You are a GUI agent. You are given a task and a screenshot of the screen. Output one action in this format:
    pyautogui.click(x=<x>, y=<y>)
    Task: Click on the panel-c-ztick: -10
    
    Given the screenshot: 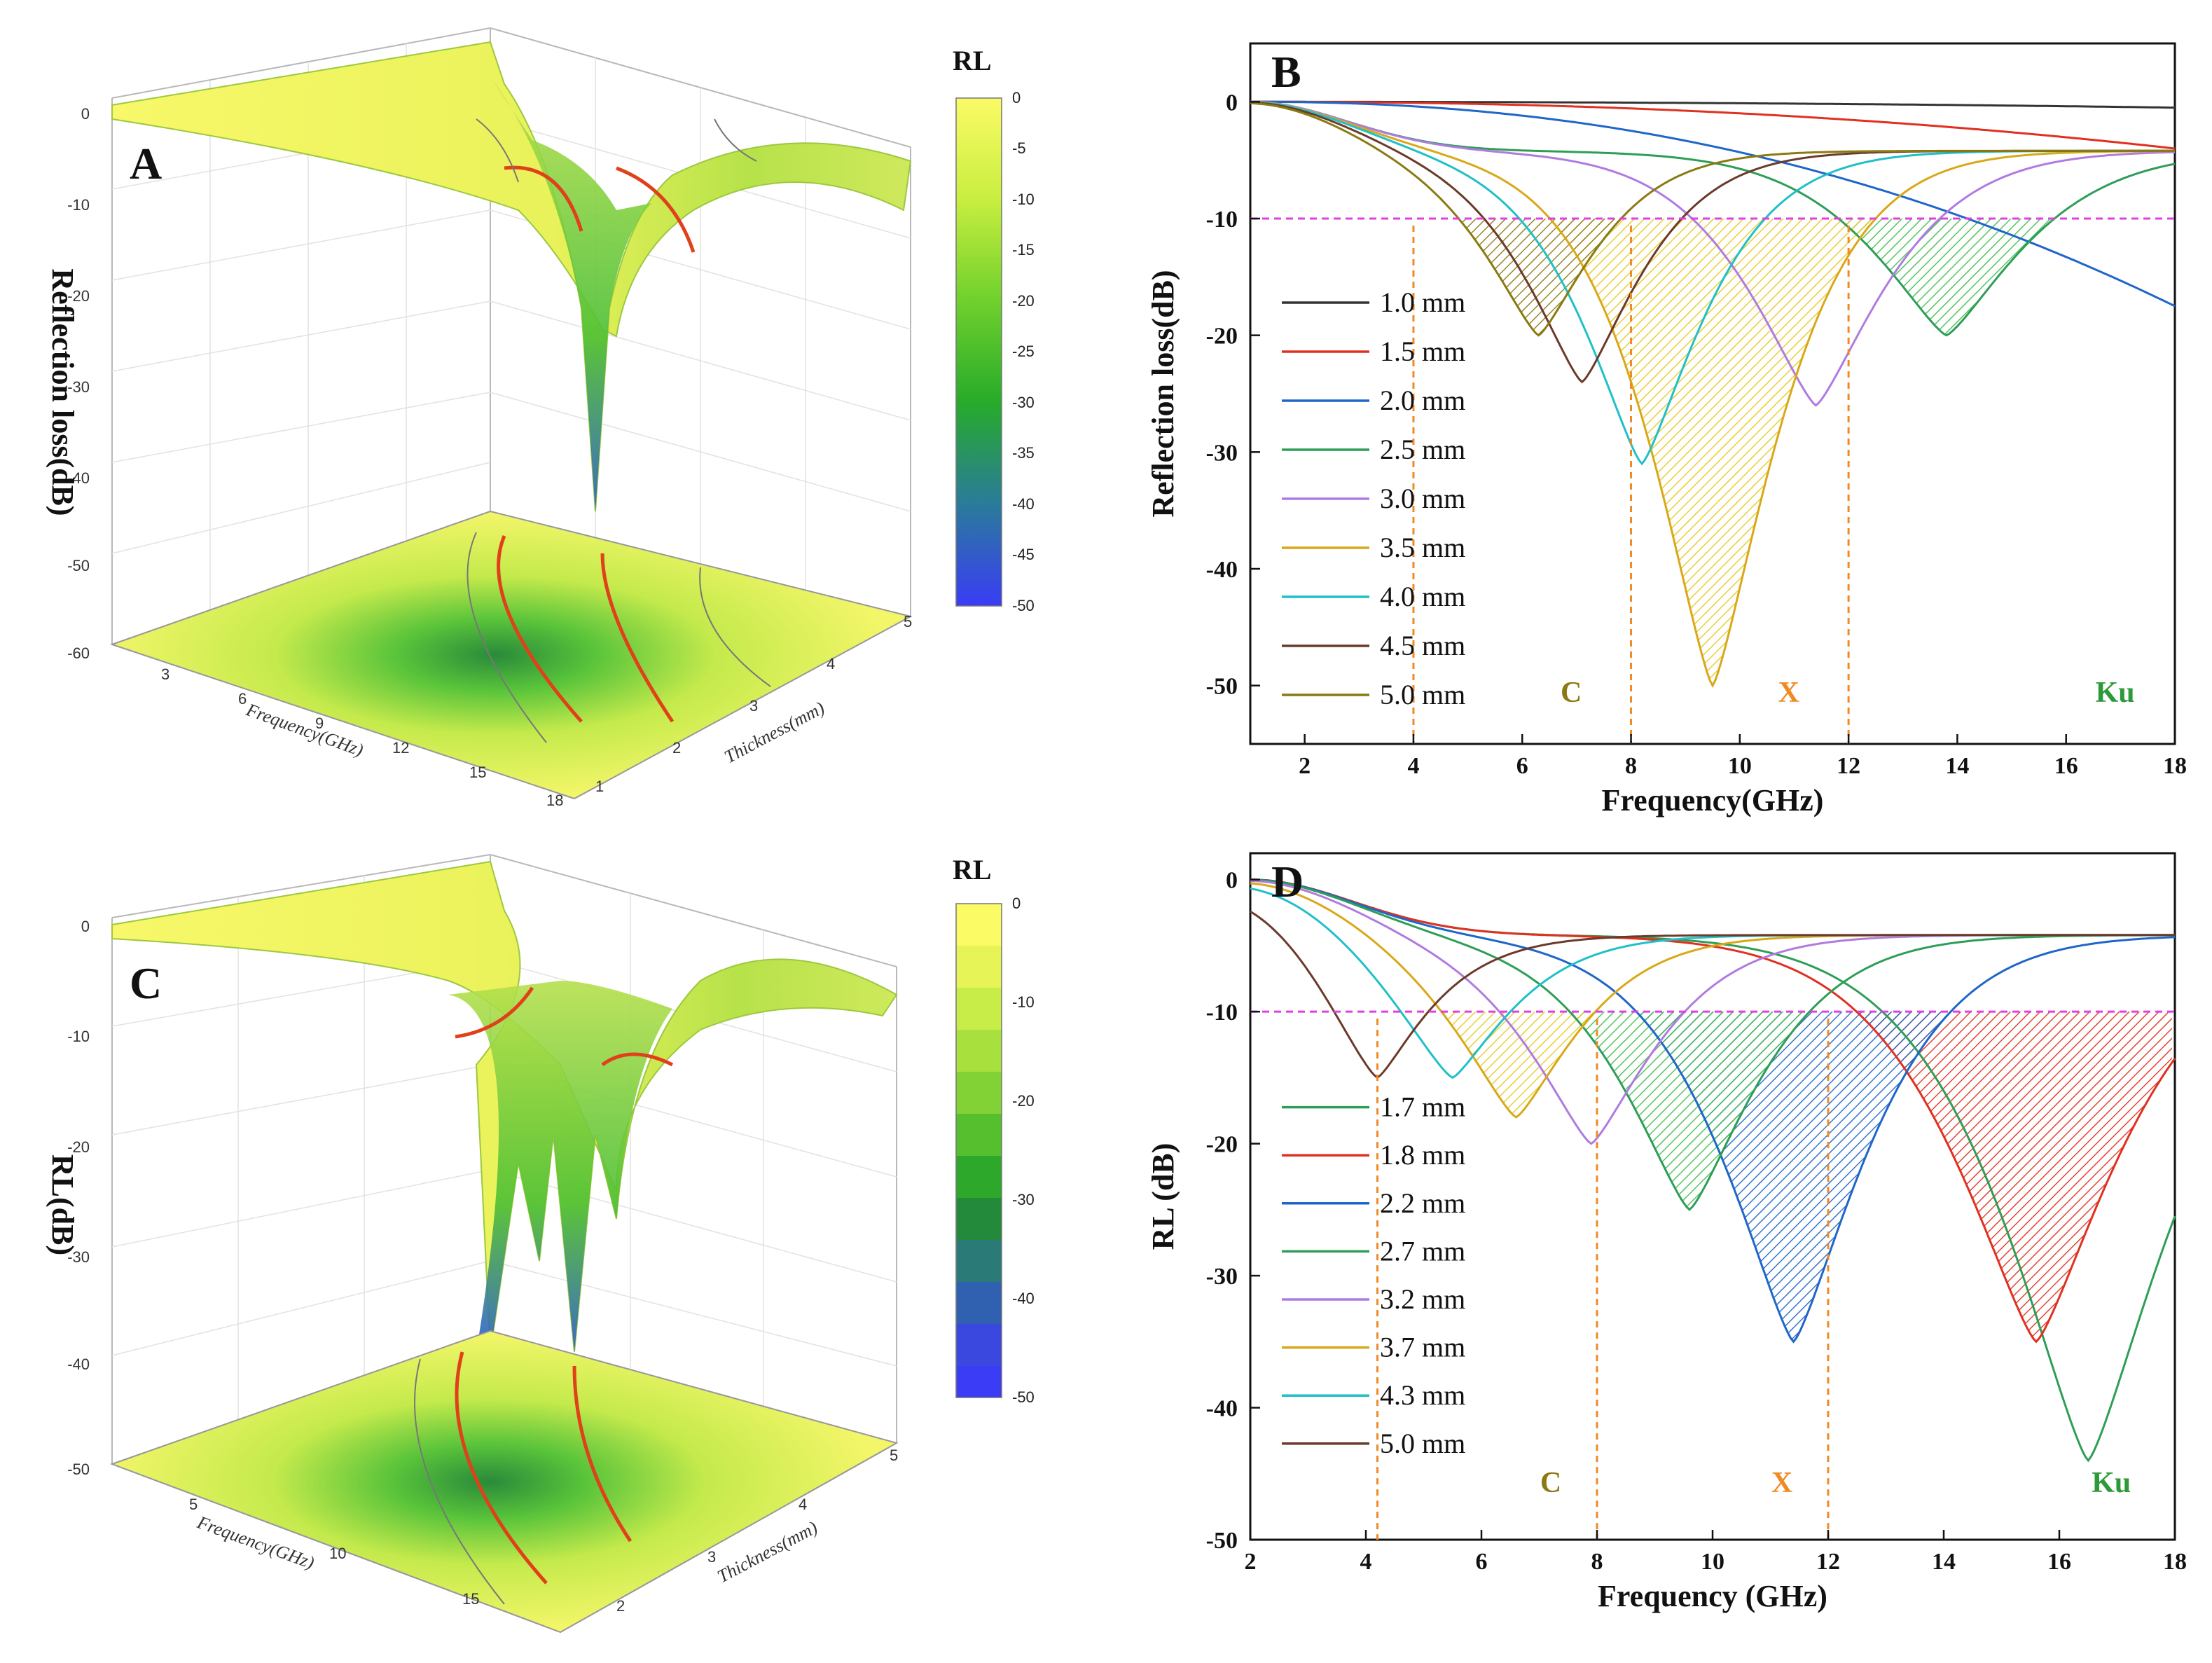 What is the action you would take?
    pyautogui.click(x=78, y=1036)
    